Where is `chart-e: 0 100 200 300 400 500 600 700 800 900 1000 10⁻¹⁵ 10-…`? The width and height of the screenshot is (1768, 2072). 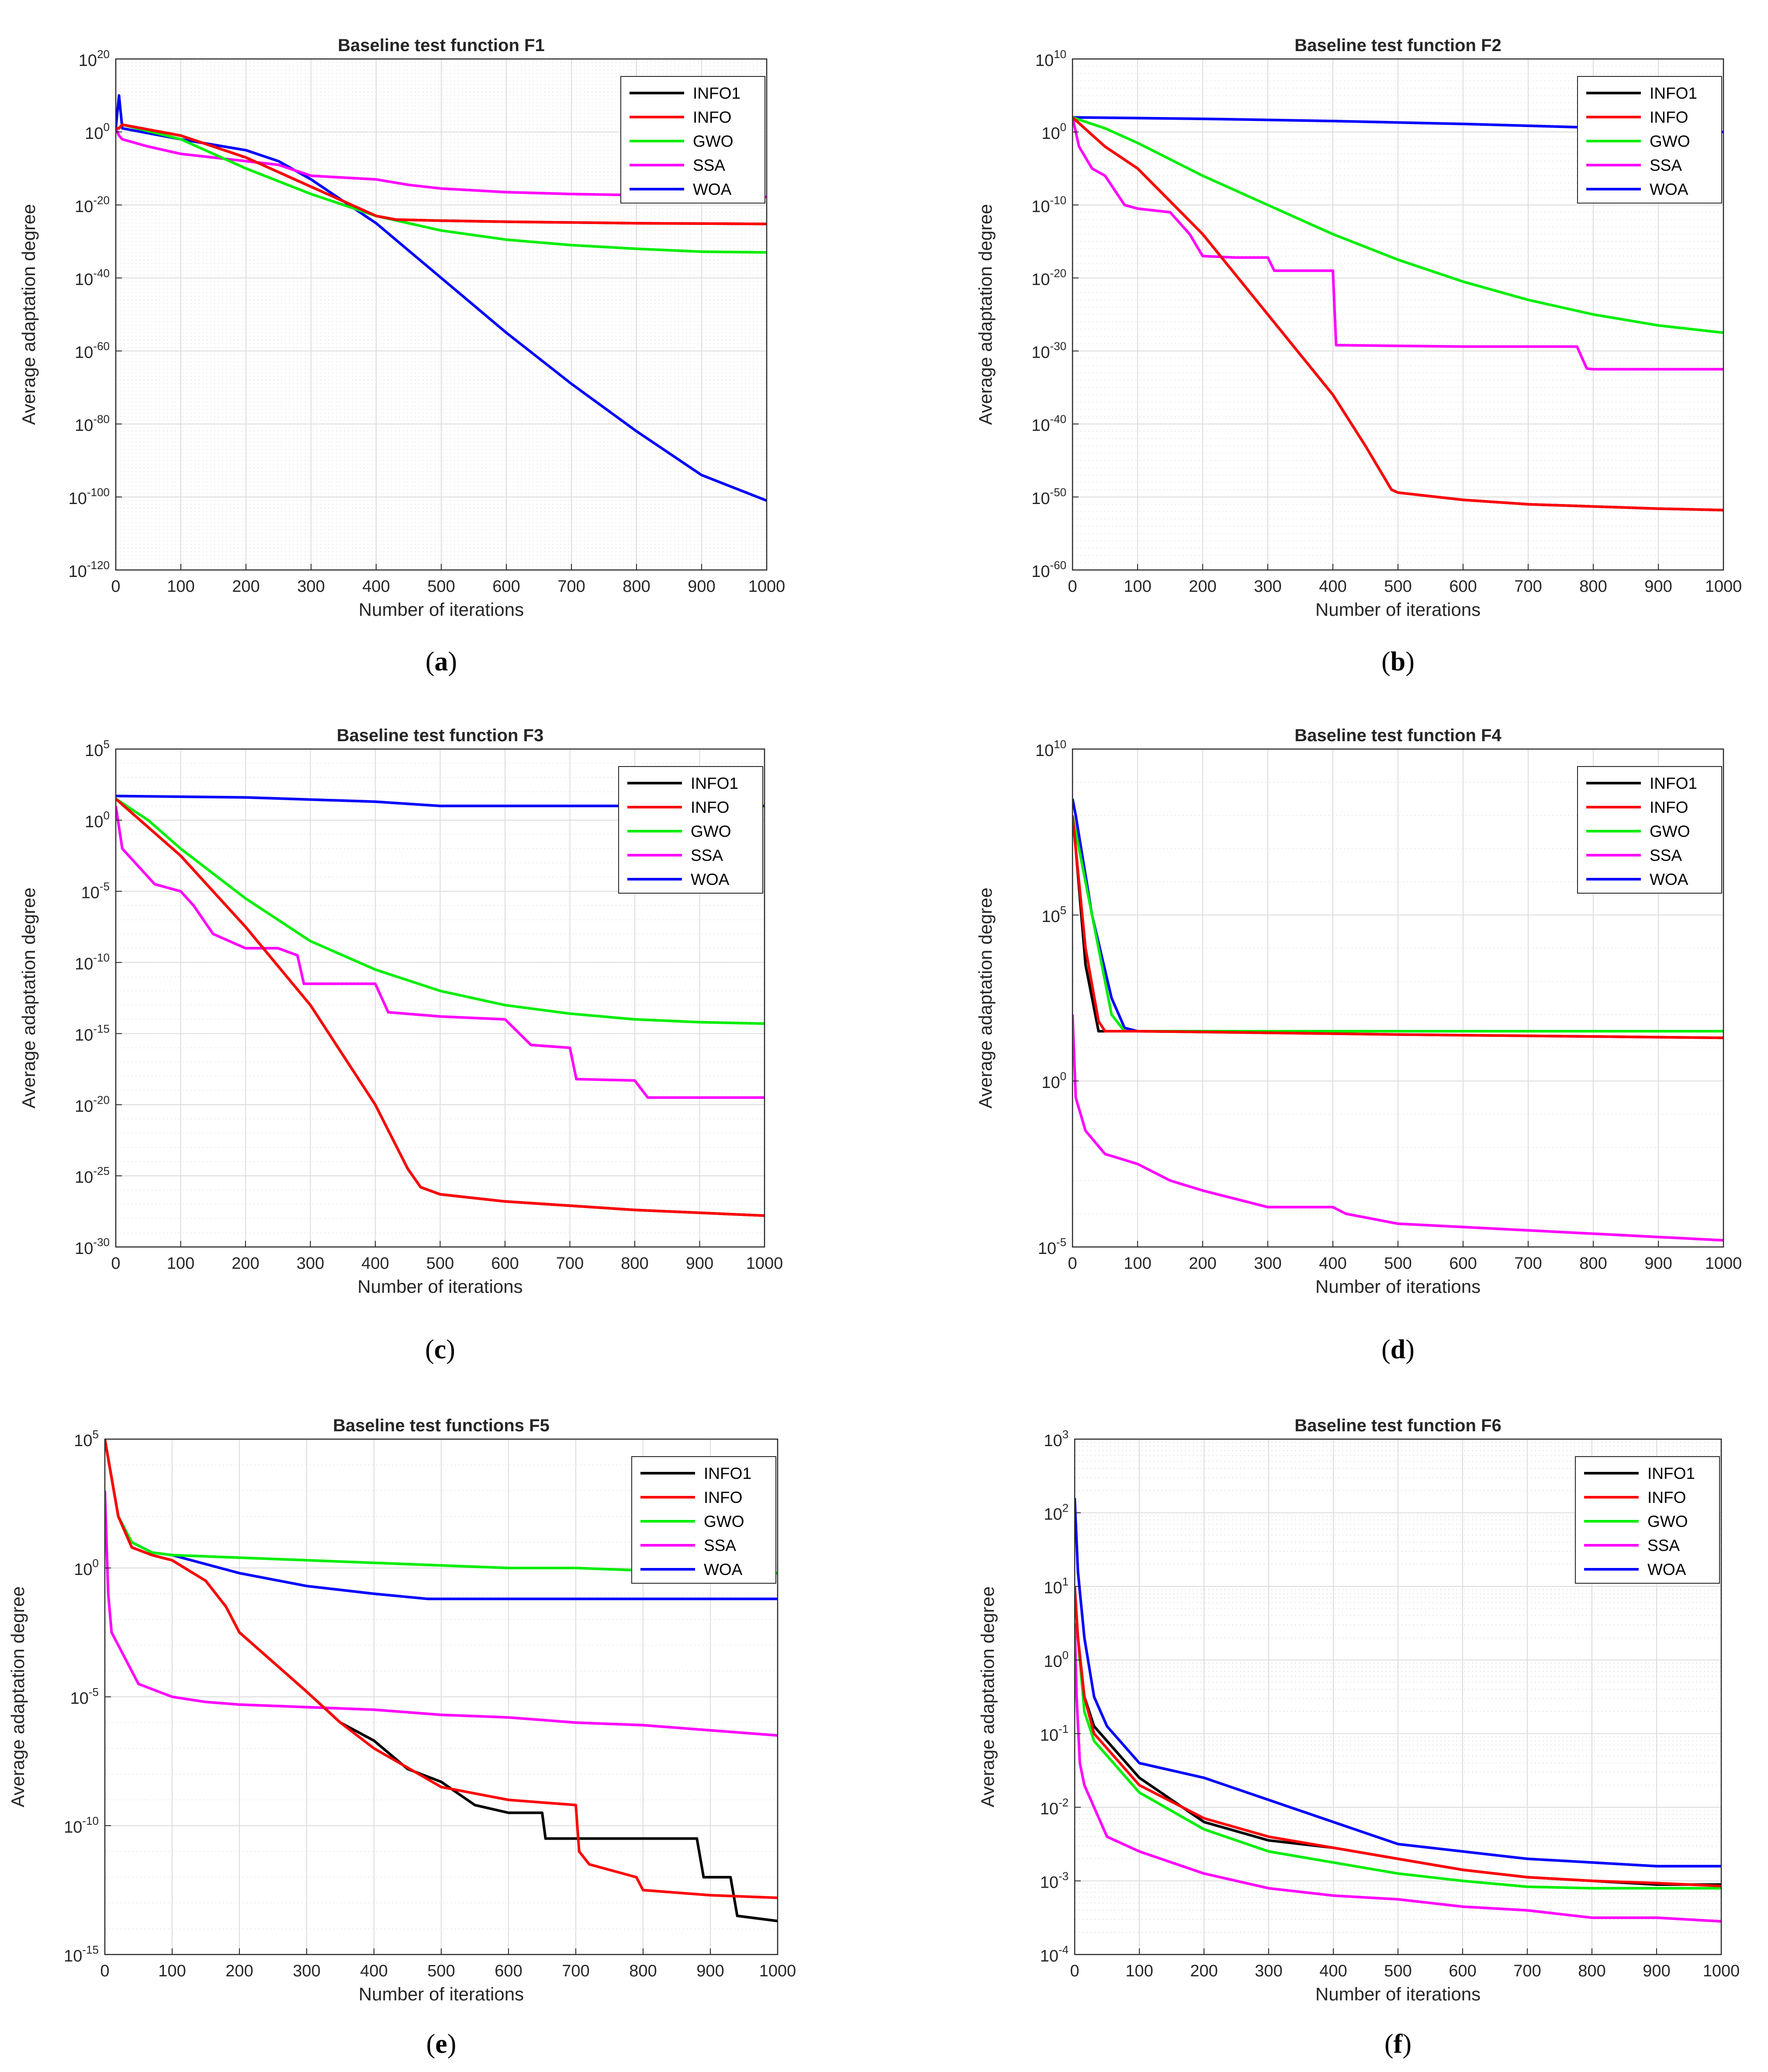
chart-e: 0 100 200 300 400 500 600 700 800 900 1000 10⁻¹⁵ 10-… is located at coordinates (401, 1738).